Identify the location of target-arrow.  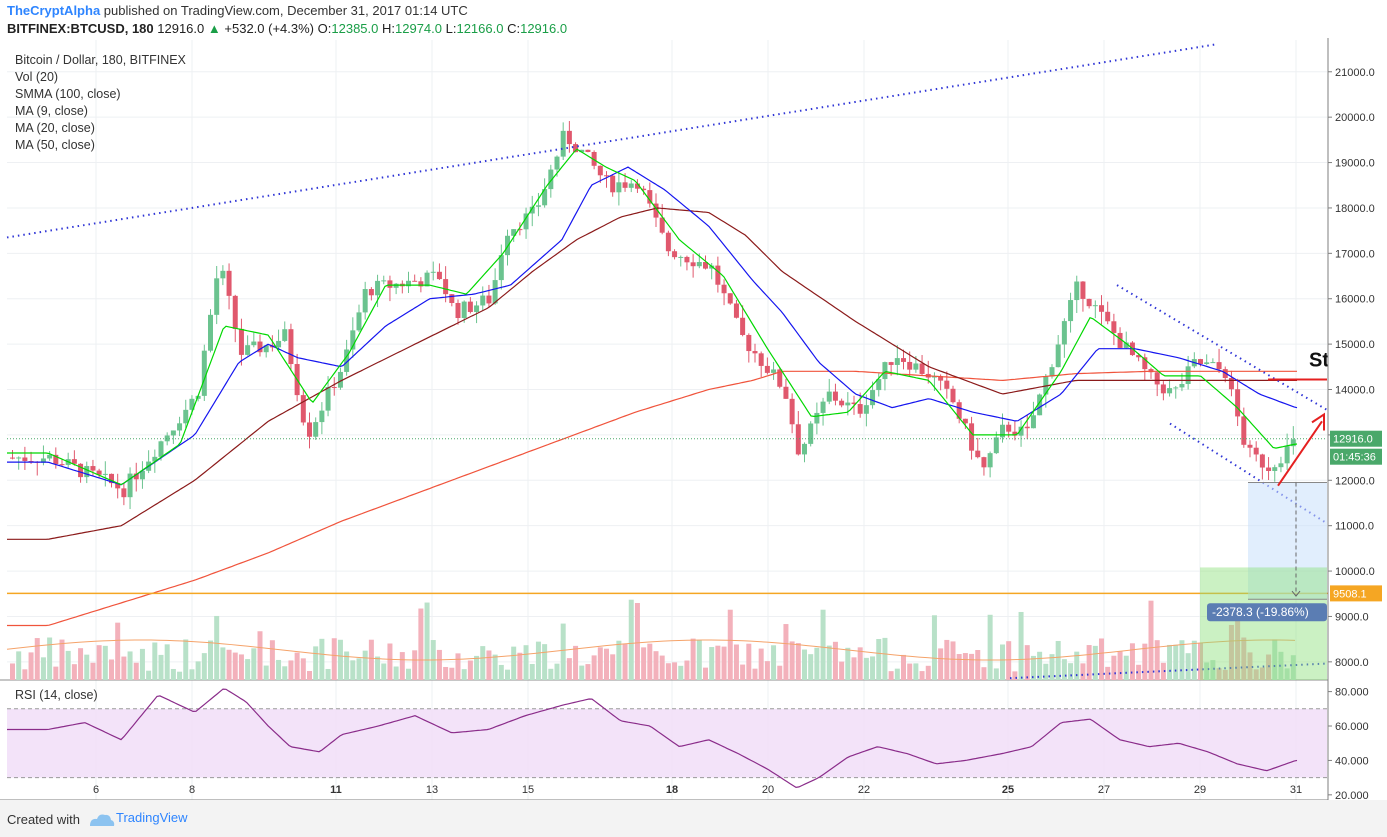
(1300, 453).